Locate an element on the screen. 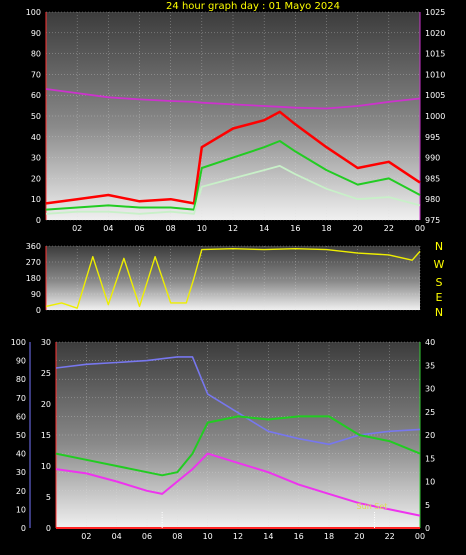 The width and height of the screenshot is (466, 555). series-wind-gust is located at coordinates (233, 157).